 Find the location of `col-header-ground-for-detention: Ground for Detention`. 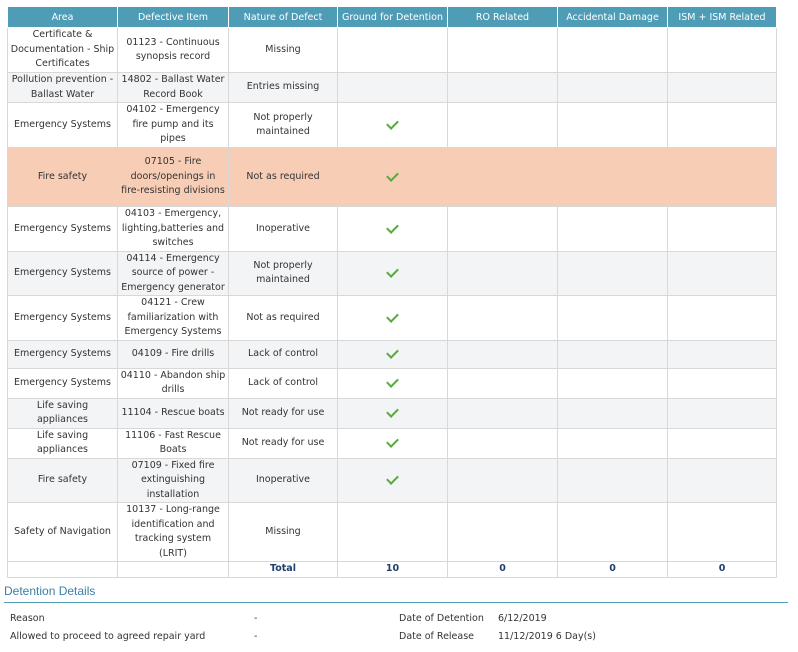

col-header-ground-for-detention: Ground for Detention is located at coordinates (392, 17).